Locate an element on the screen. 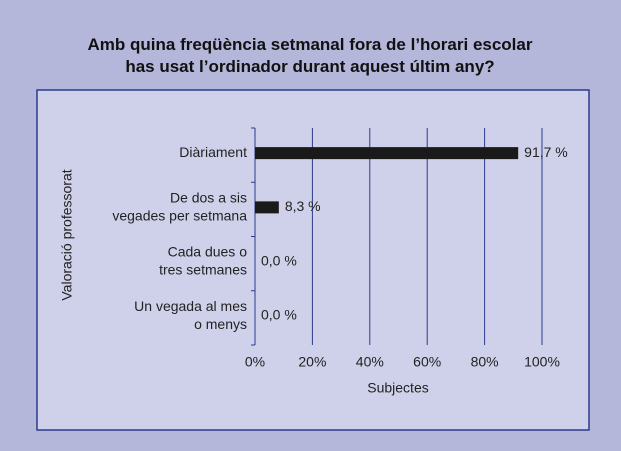  y-tick-label: Cada dues o tres setmanes is located at coordinates (203, 260).